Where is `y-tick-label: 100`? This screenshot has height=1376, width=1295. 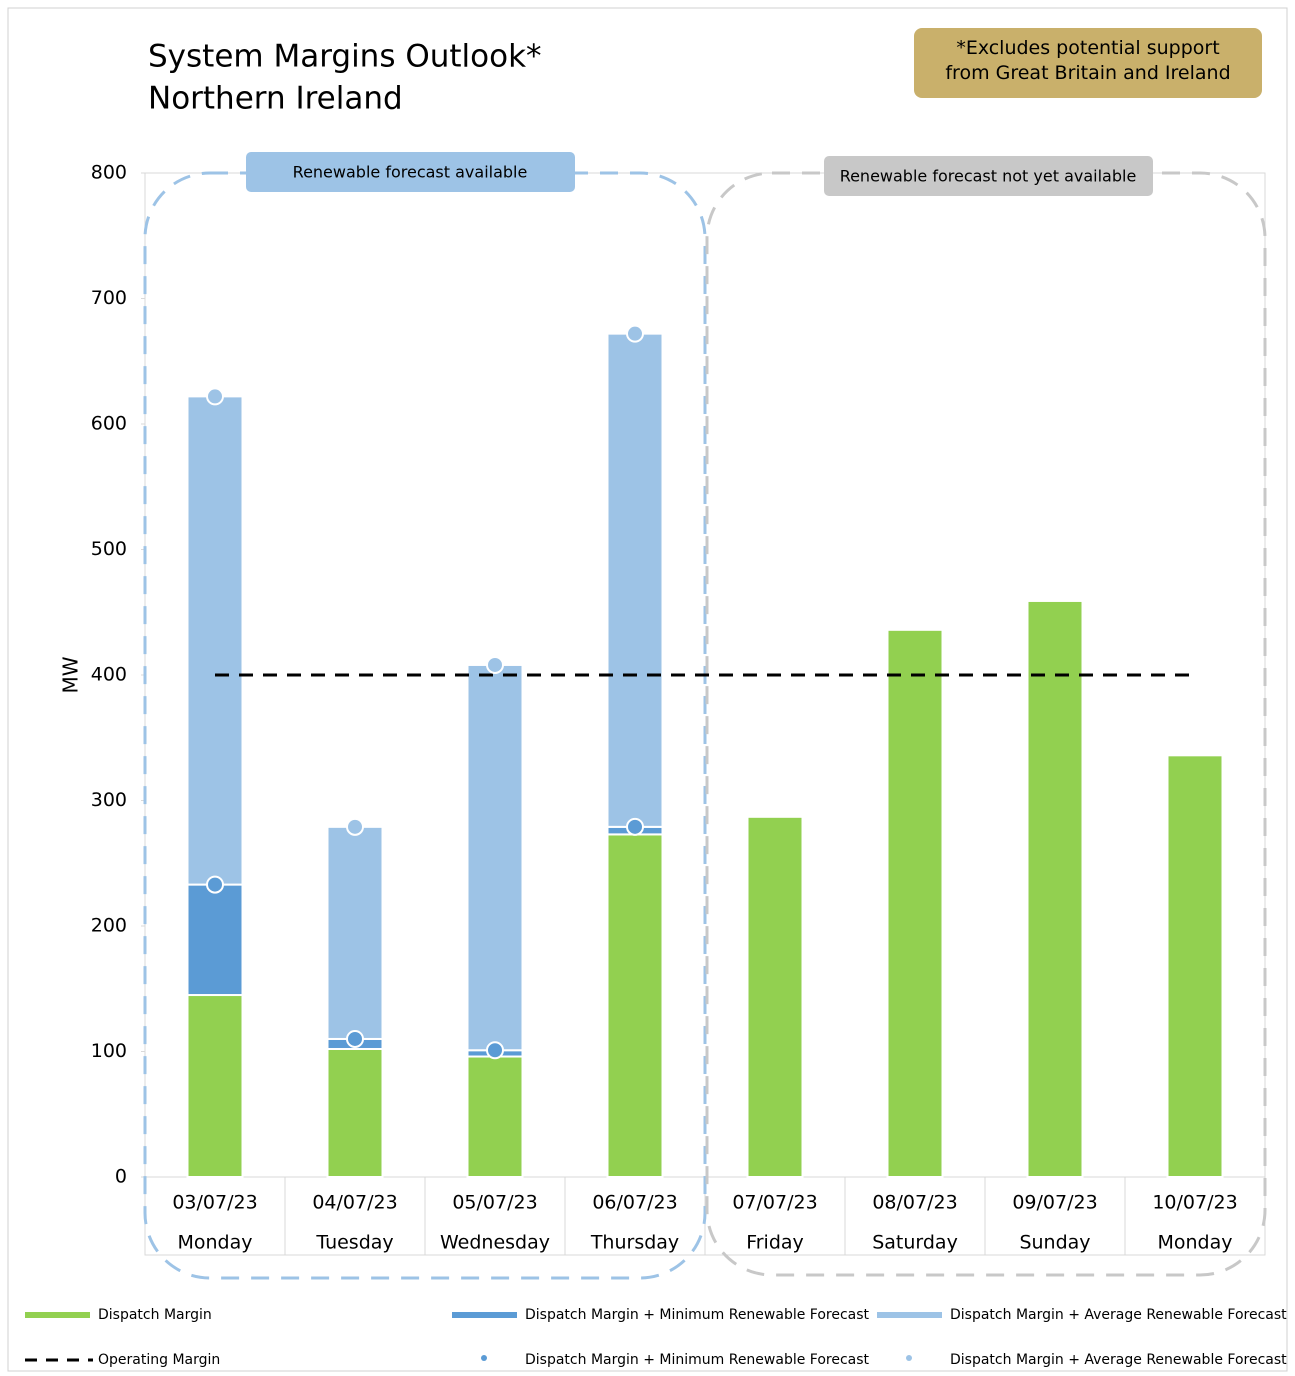 y-tick-label: 100 is located at coordinates (109, 1051).